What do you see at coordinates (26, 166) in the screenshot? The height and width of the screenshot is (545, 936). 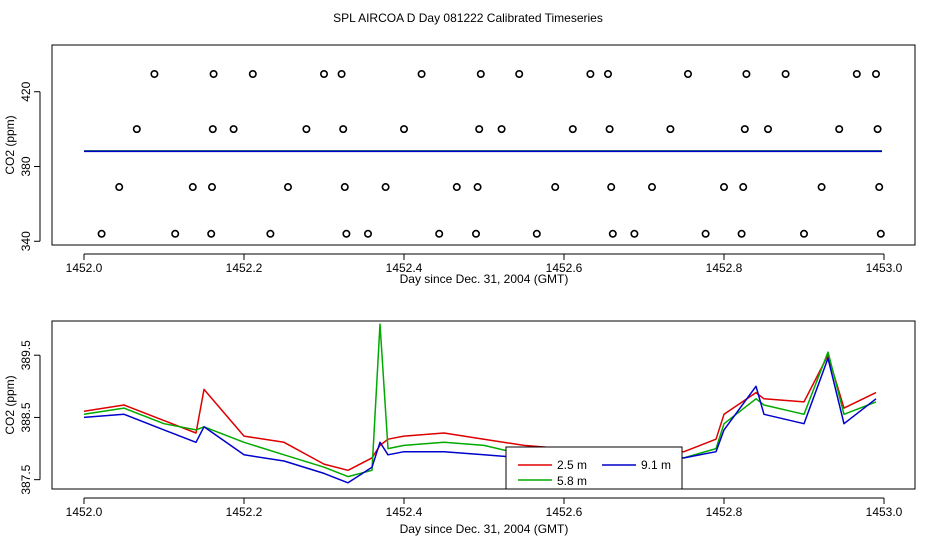 I see `y-tick-label: 380` at bounding box center [26, 166].